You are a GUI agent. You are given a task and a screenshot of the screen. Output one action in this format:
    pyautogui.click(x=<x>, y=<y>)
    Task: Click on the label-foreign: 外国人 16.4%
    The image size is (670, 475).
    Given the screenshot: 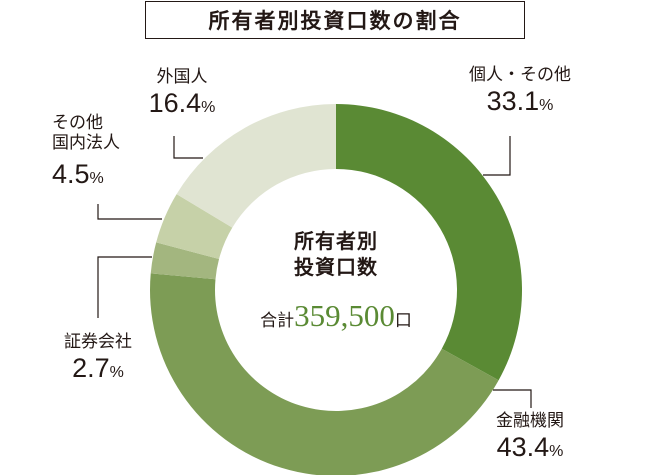 What is the action you would take?
    pyautogui.click(x=182, y=93)
    